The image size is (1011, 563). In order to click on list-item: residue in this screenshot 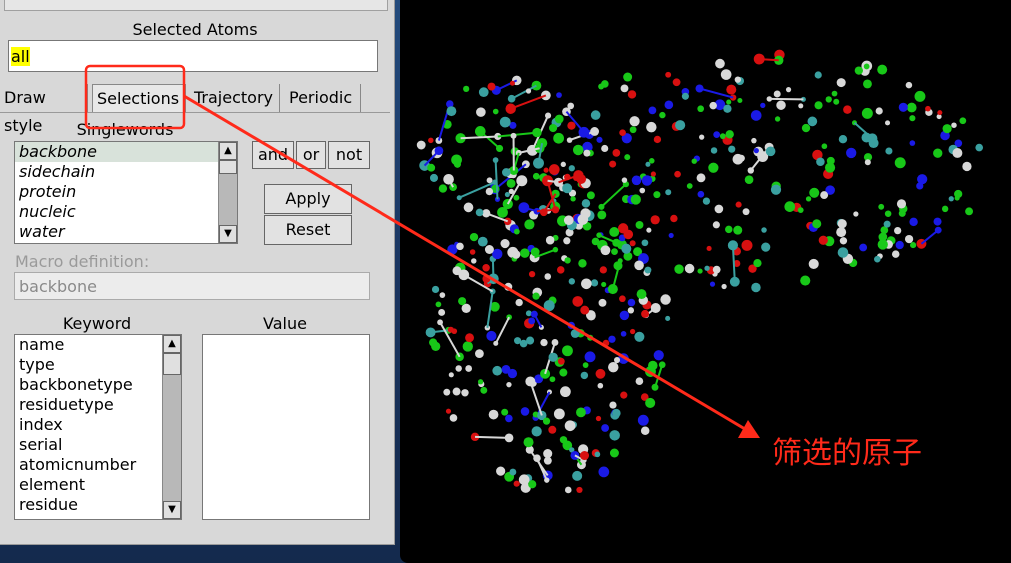, I will do `click(48, 504)`.